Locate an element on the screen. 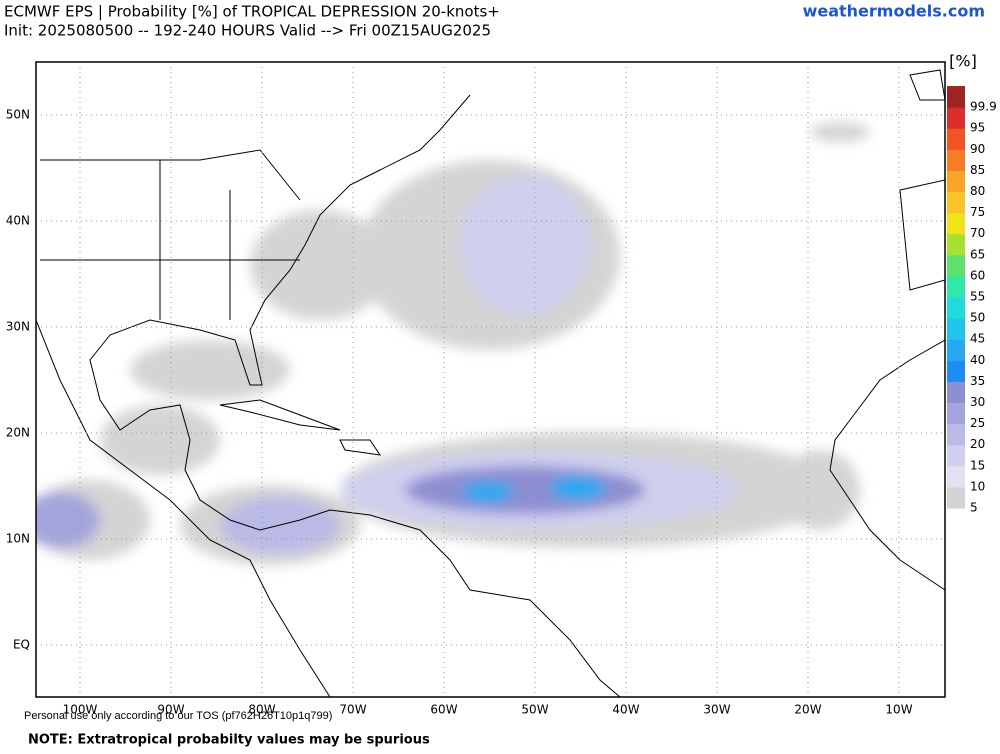  colorbar-label: 15 is located at coordinates (977, 465).